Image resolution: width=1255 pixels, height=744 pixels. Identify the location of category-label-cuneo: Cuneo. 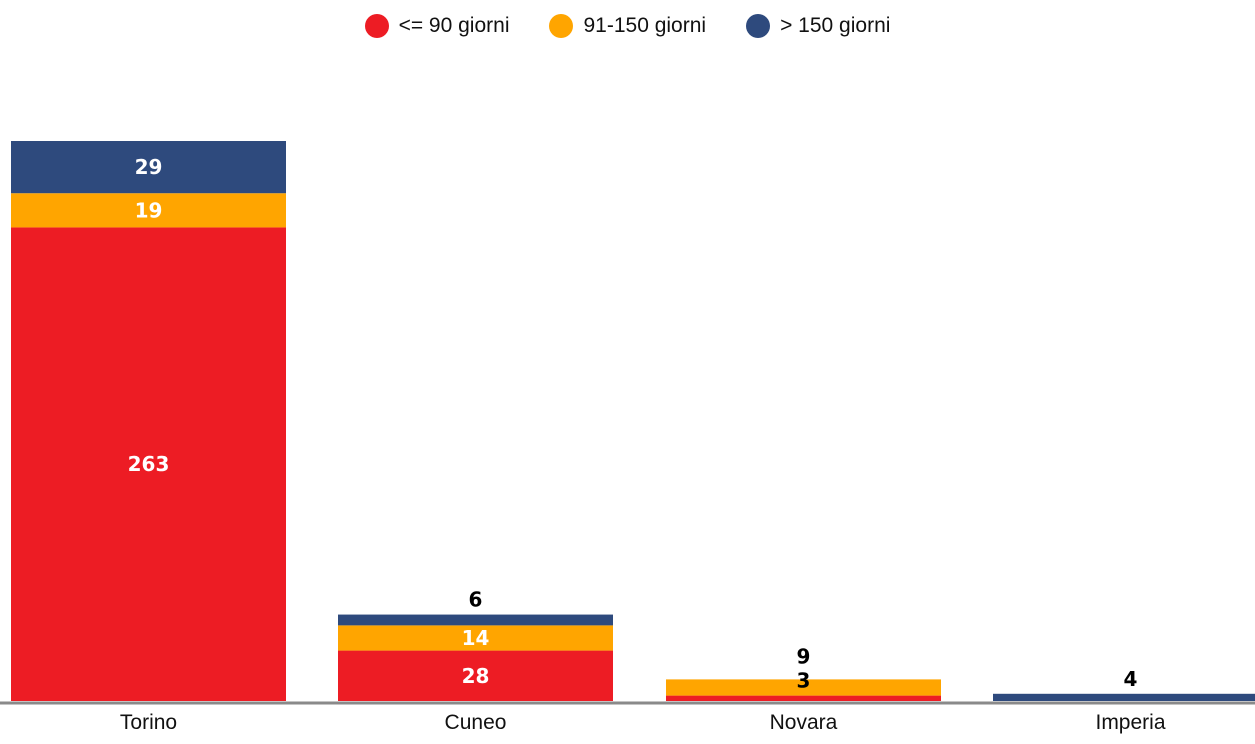
(476, 722).